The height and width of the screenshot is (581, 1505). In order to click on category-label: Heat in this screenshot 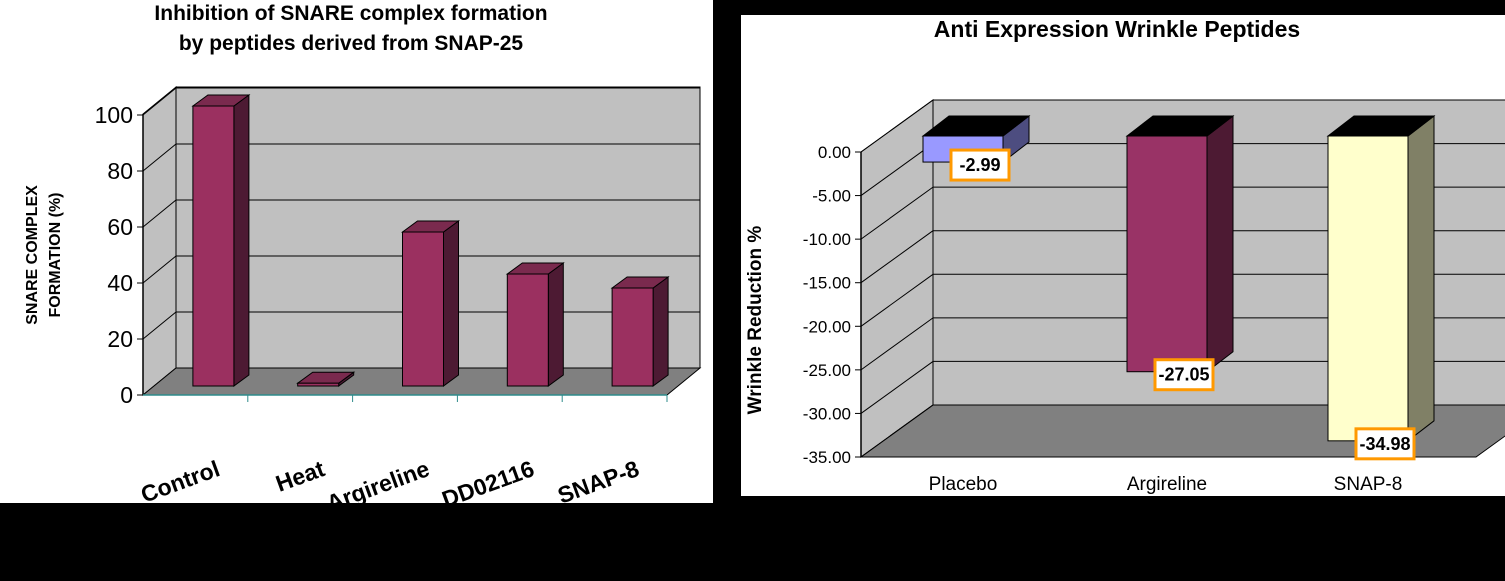, I will do `click(300, 476)`.